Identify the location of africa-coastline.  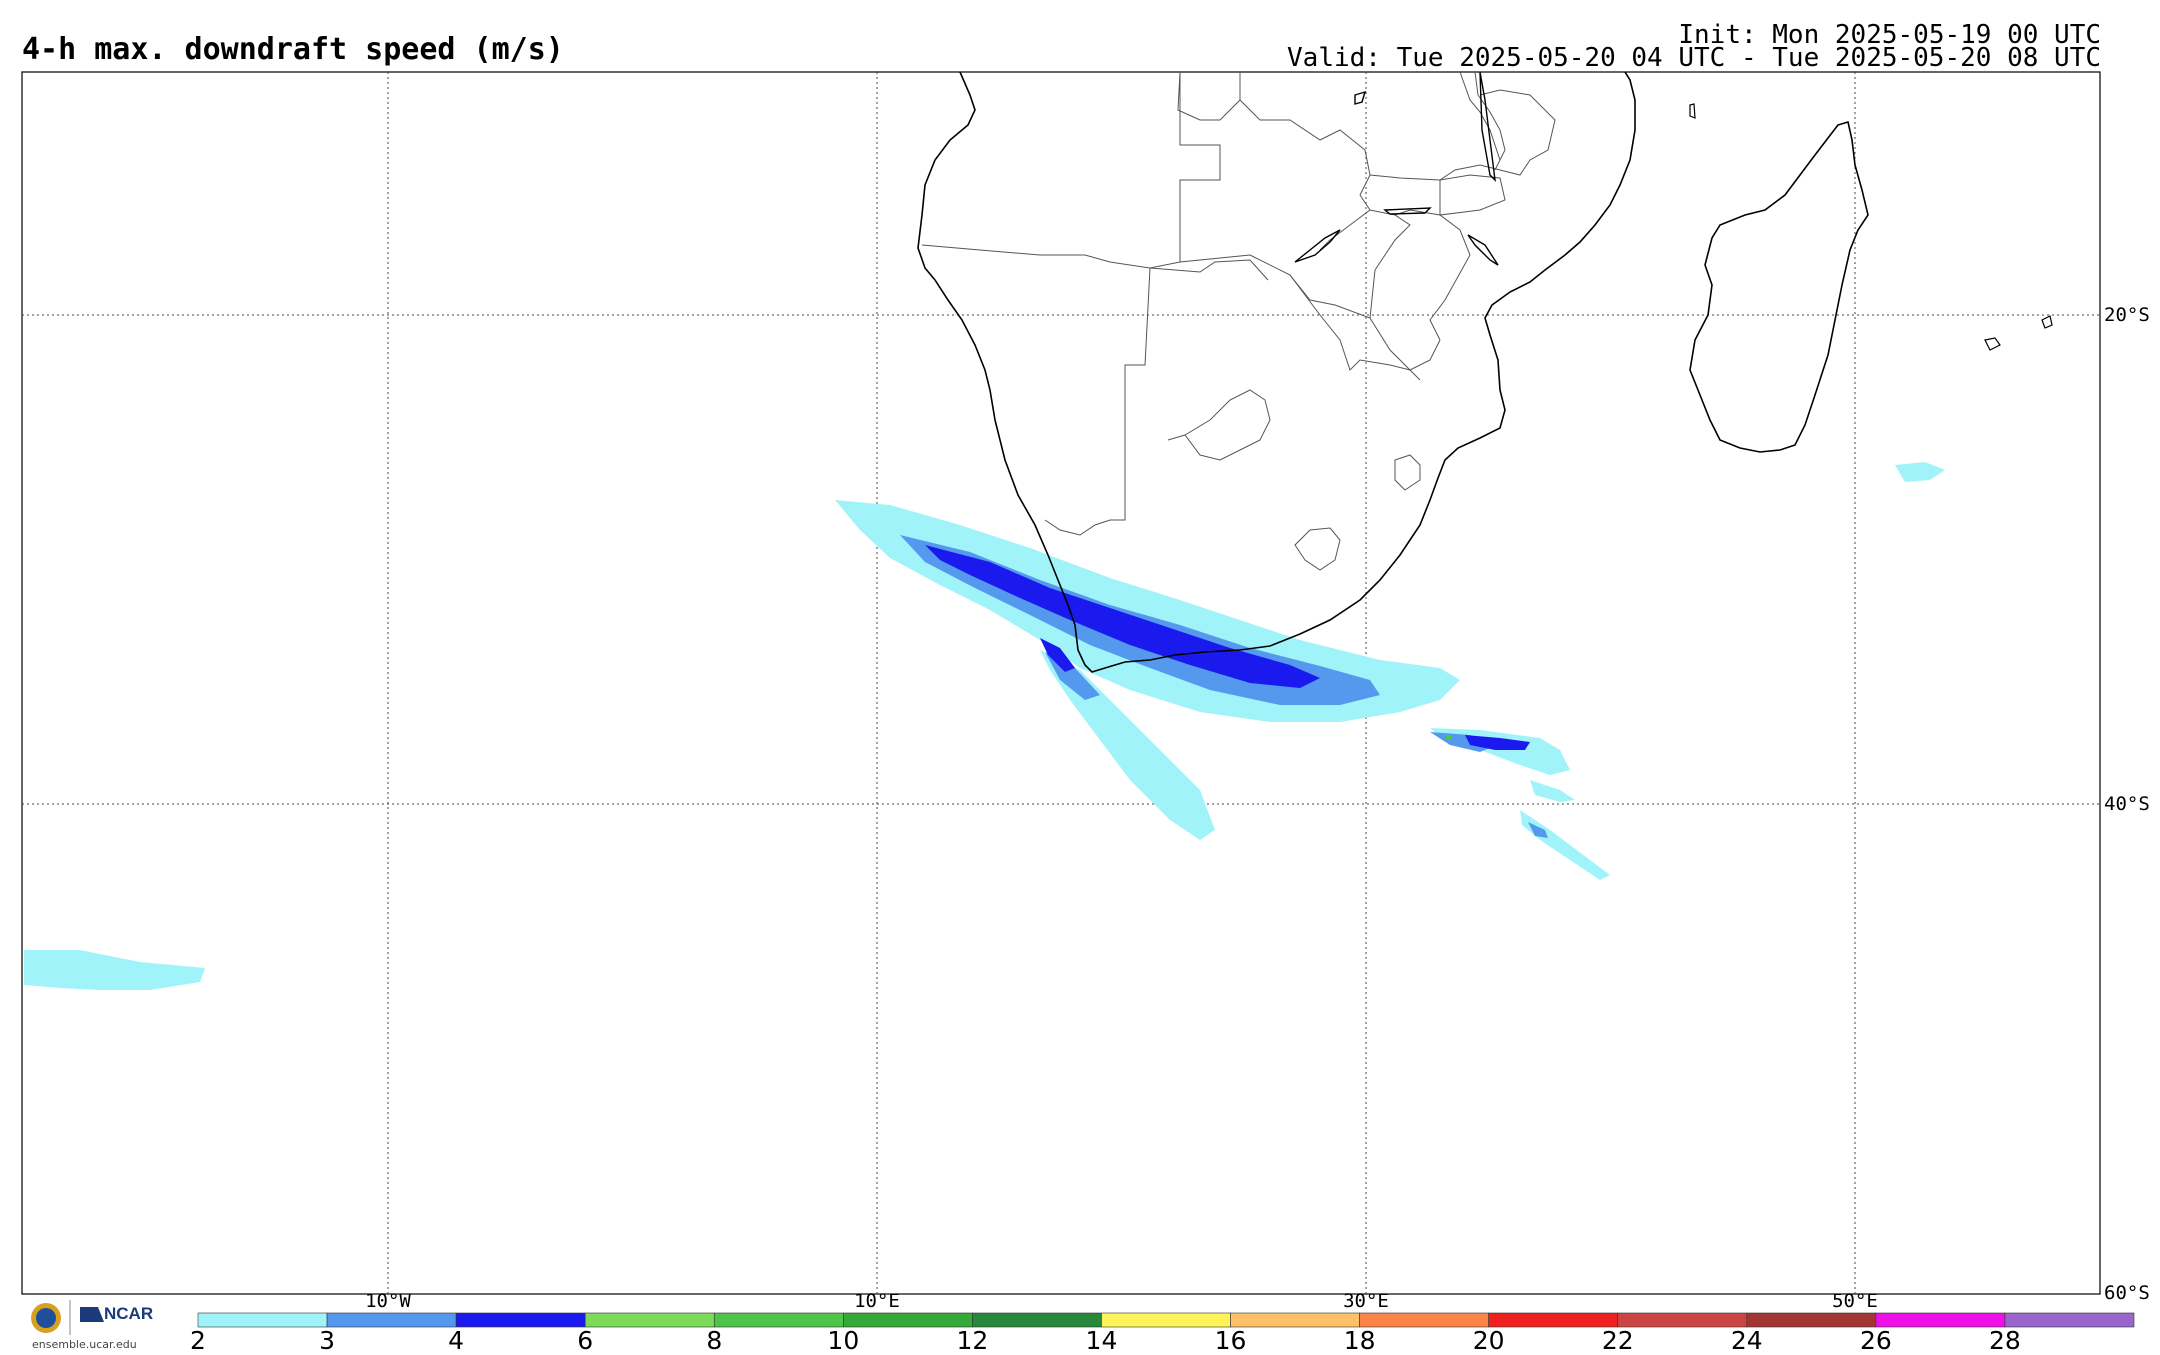
(1276, 372).